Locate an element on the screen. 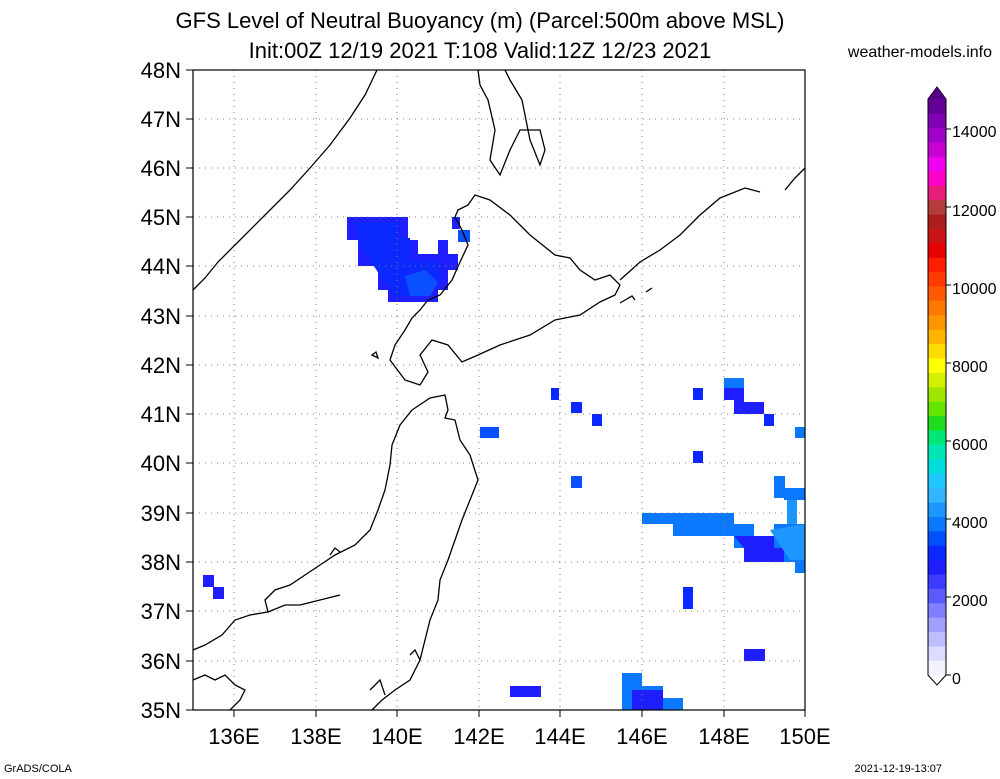 The image size is (1000, 779). lat-label: 35N is located at coordinates (161, 710).